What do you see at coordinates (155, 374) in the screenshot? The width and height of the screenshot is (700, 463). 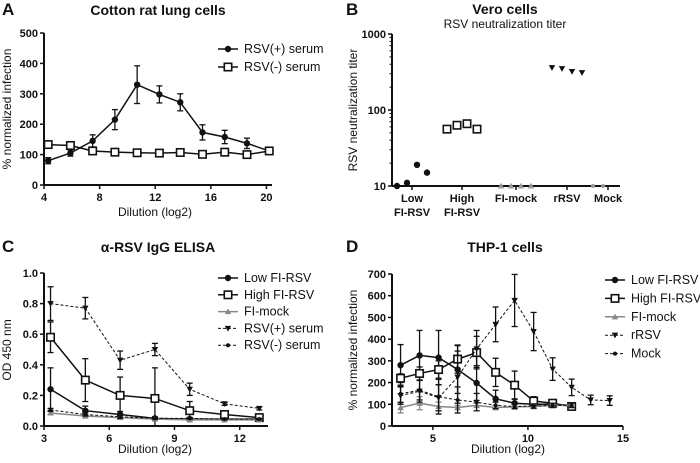 I see `series-high-fi-rsv` at bounding box center [155, 374].